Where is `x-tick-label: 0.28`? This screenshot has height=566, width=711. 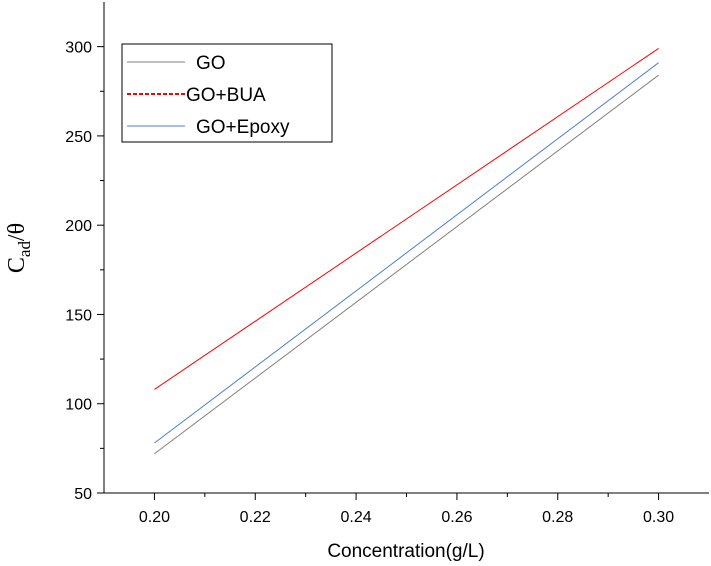
x-tick-label: 0.28 is located at coordinates (557, 517).